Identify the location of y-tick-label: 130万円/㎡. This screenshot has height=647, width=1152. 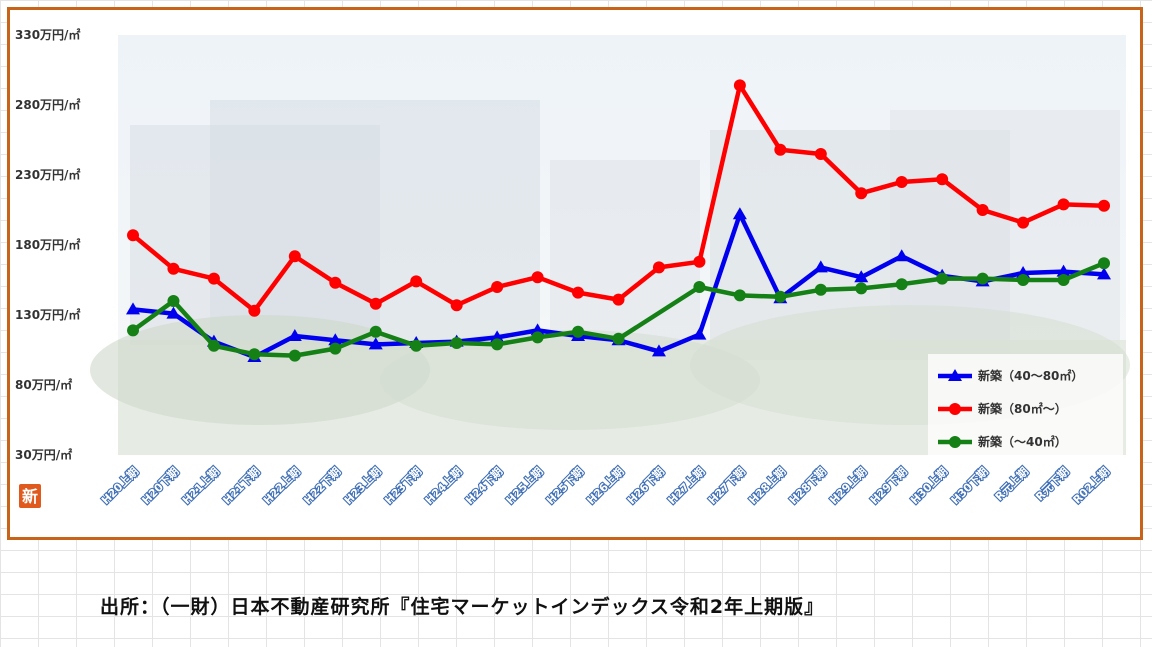
(47, 314).